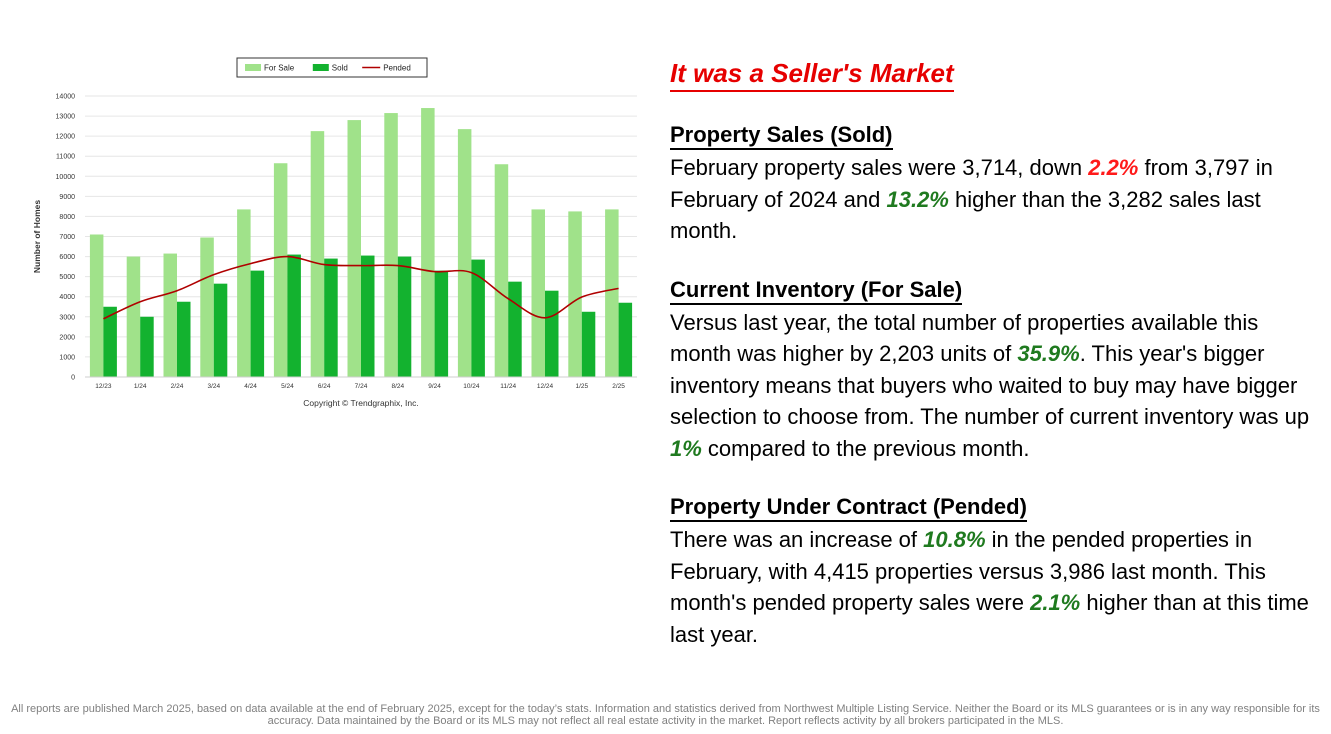 This screenshot has height=734, width=1331. What do you see at coordinates (989, 618) in the screenshot?
I see `text-run: higher than at this time last year.` at bounding box center [989, 618].